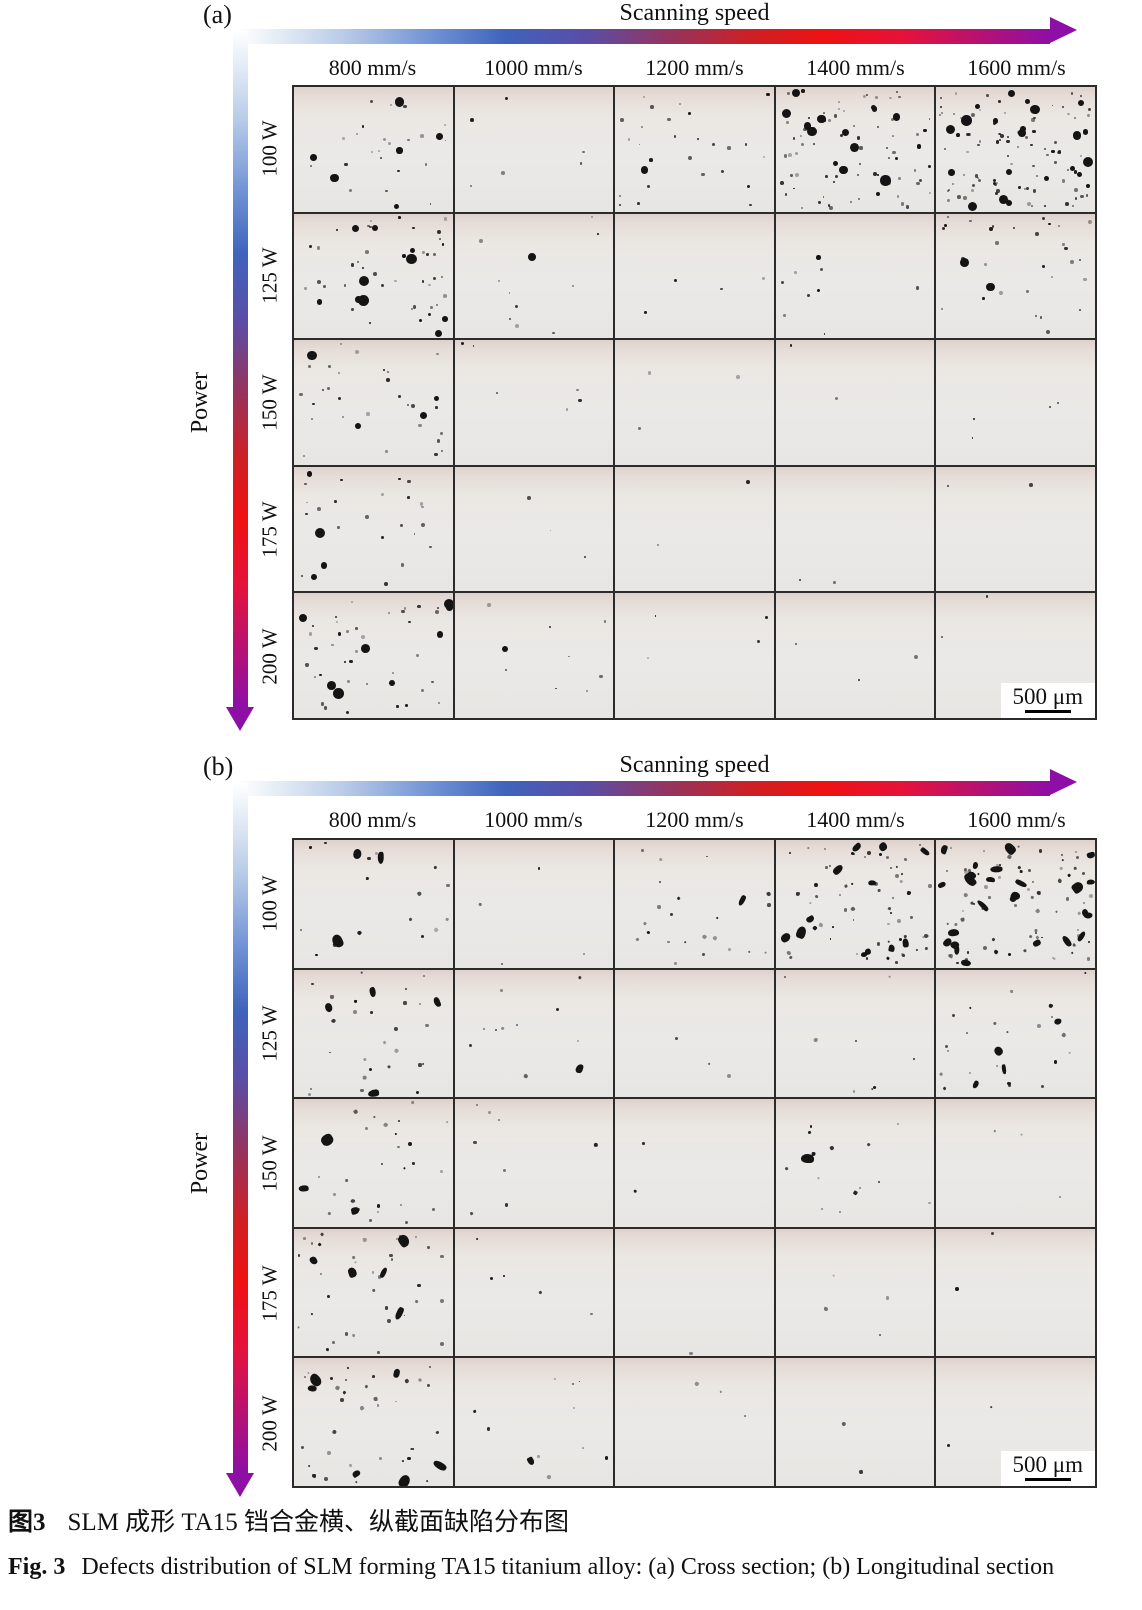 This screenshot has height=1610, width=1142. What do you see at coordinates (694, 13) in the screenshot?
I see `x-axis-title: Scanning speed` at bounding box center [694, 13].